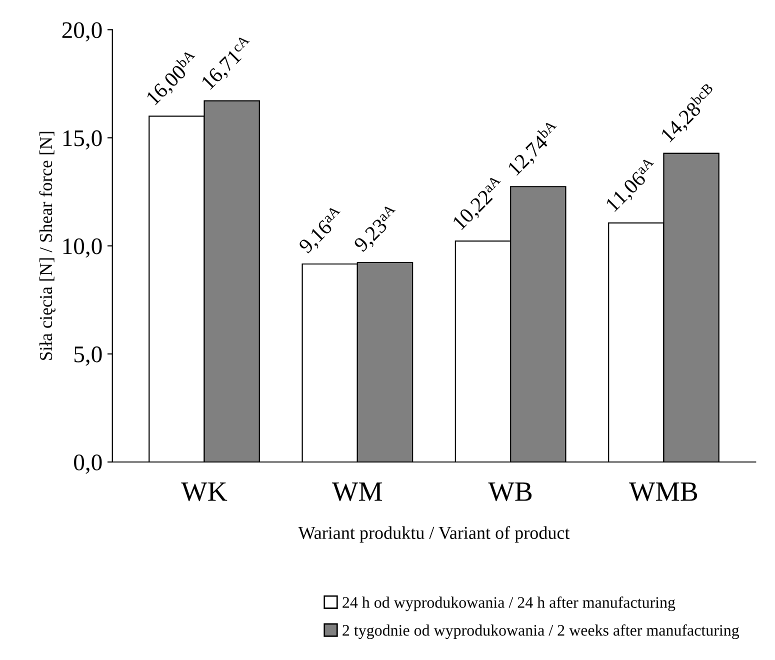  Describe the element at coordinates (357, 492) in the screenshot. I see `x-tick-label: WM` at that location.